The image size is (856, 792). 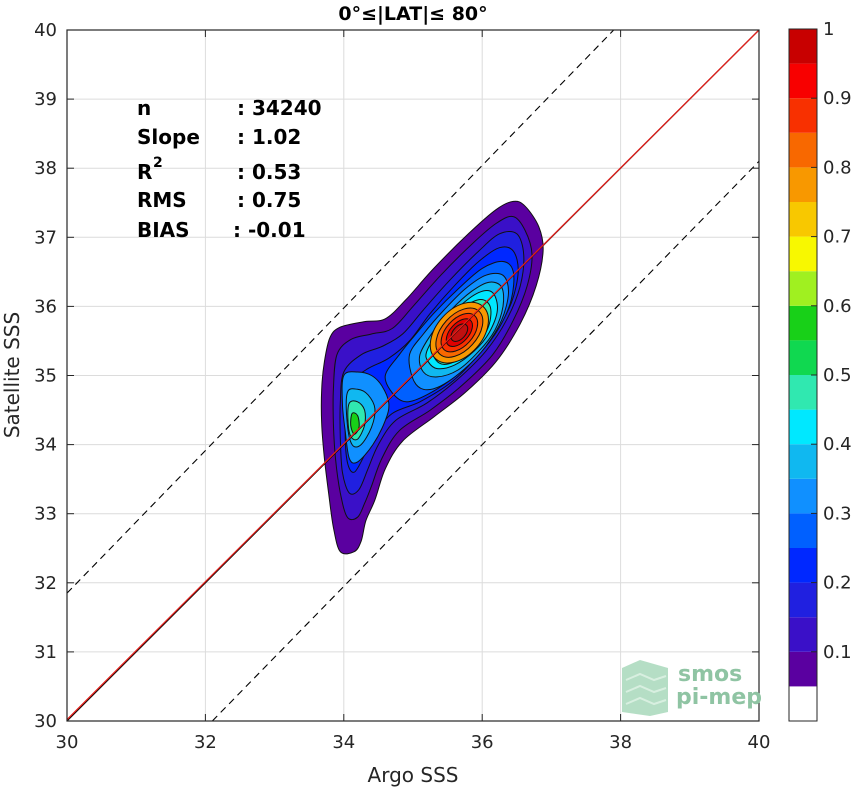 I want to click on y-tick-label: 33, so click(x=45, y=514).